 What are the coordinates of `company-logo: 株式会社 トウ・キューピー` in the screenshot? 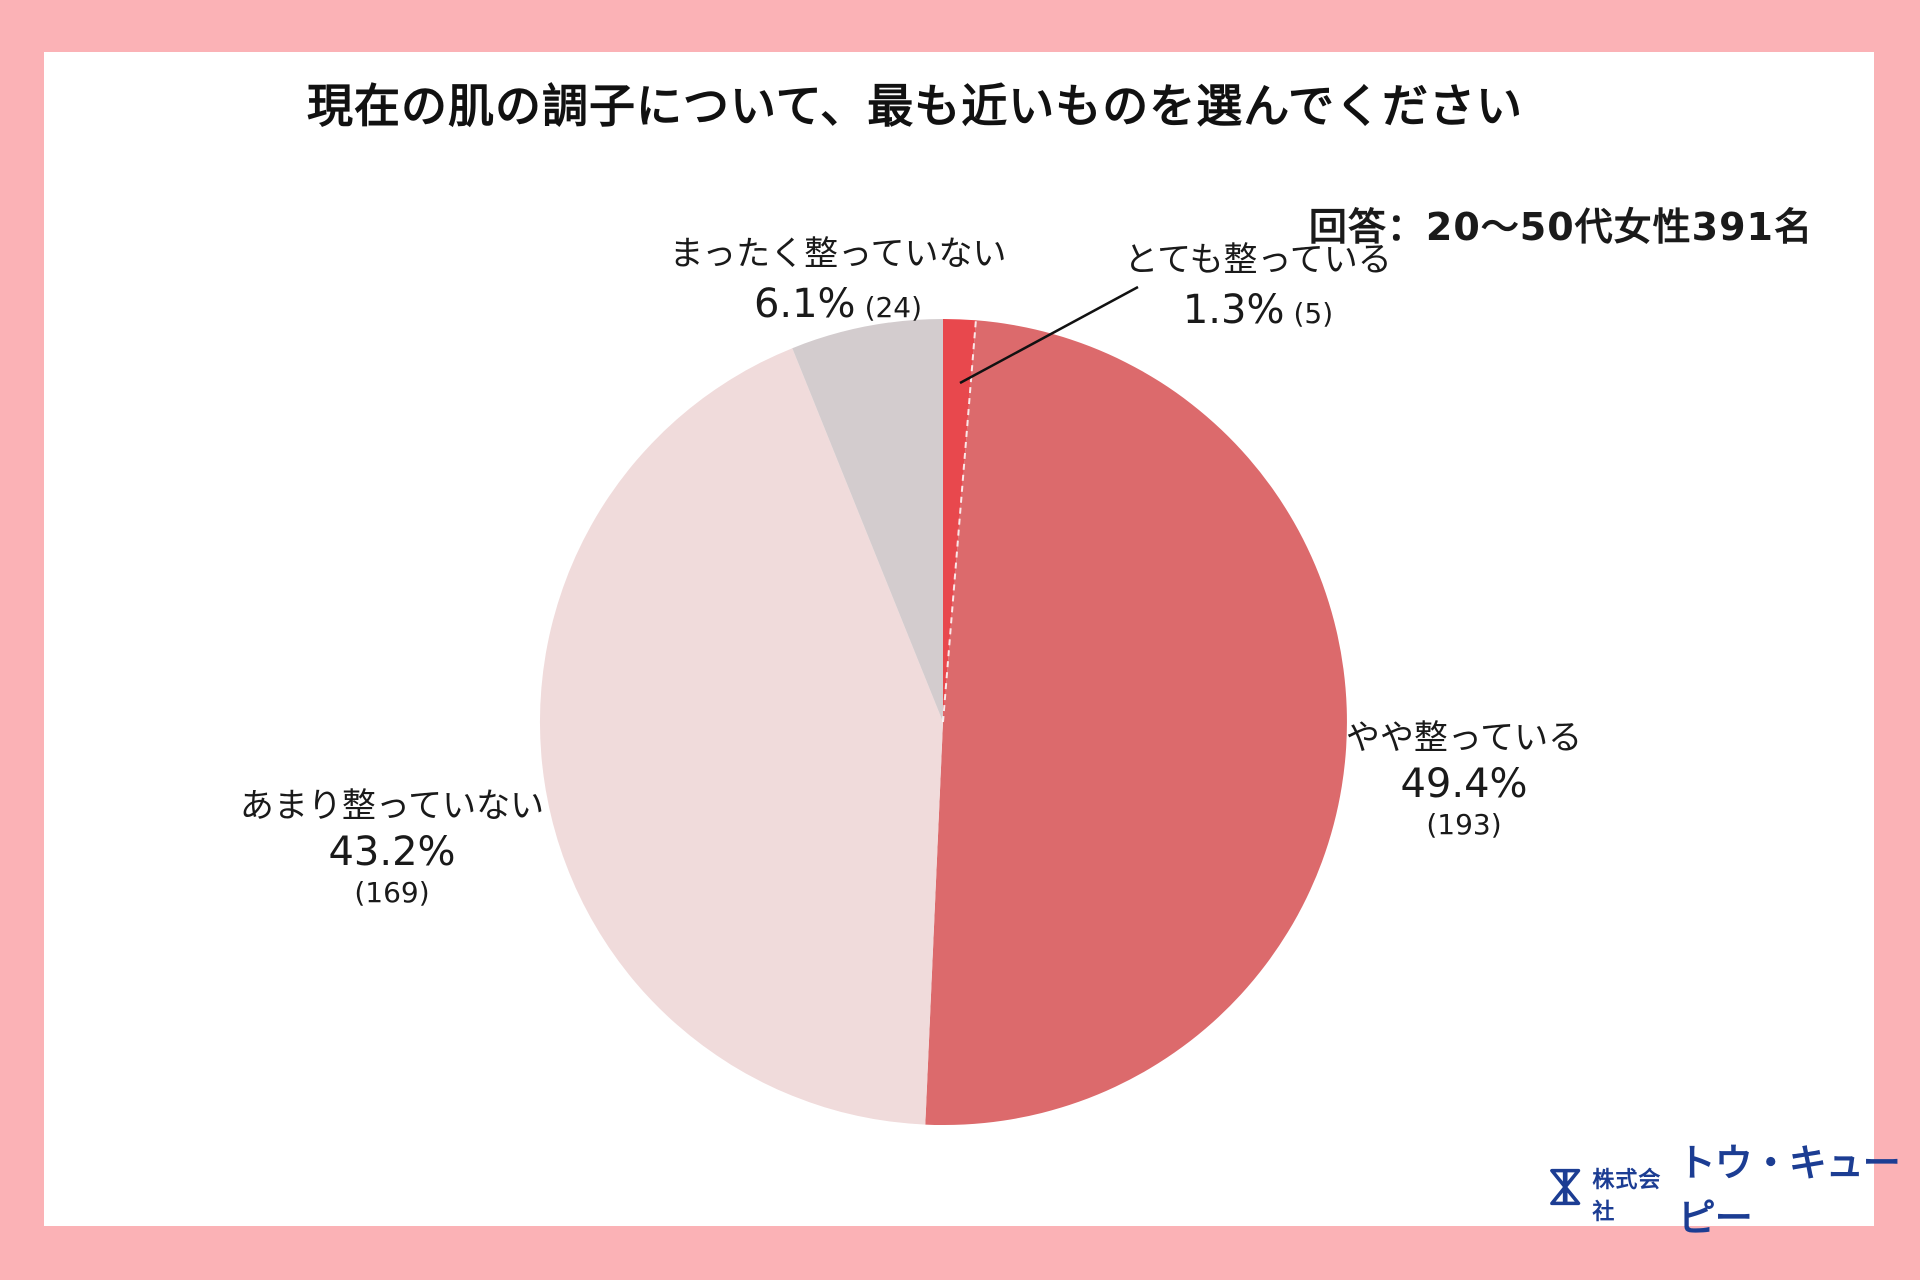 It's located at (1734, 1190).